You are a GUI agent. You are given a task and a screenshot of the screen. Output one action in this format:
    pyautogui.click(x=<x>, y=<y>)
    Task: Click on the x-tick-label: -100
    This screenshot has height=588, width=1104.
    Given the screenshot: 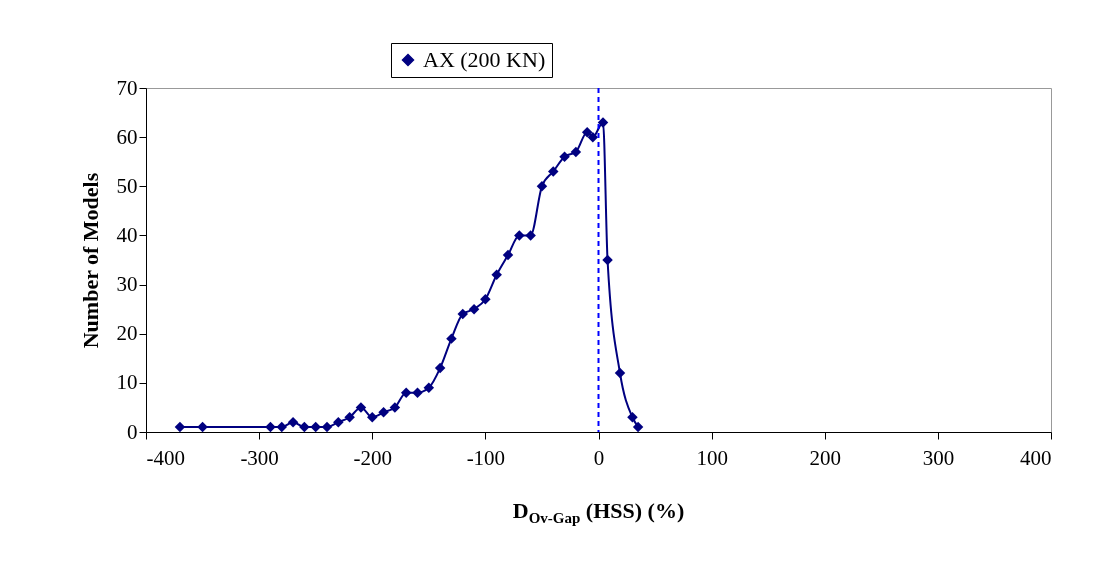 What is the action you would take?
    pyautogui.click(x=486, y=457)
    